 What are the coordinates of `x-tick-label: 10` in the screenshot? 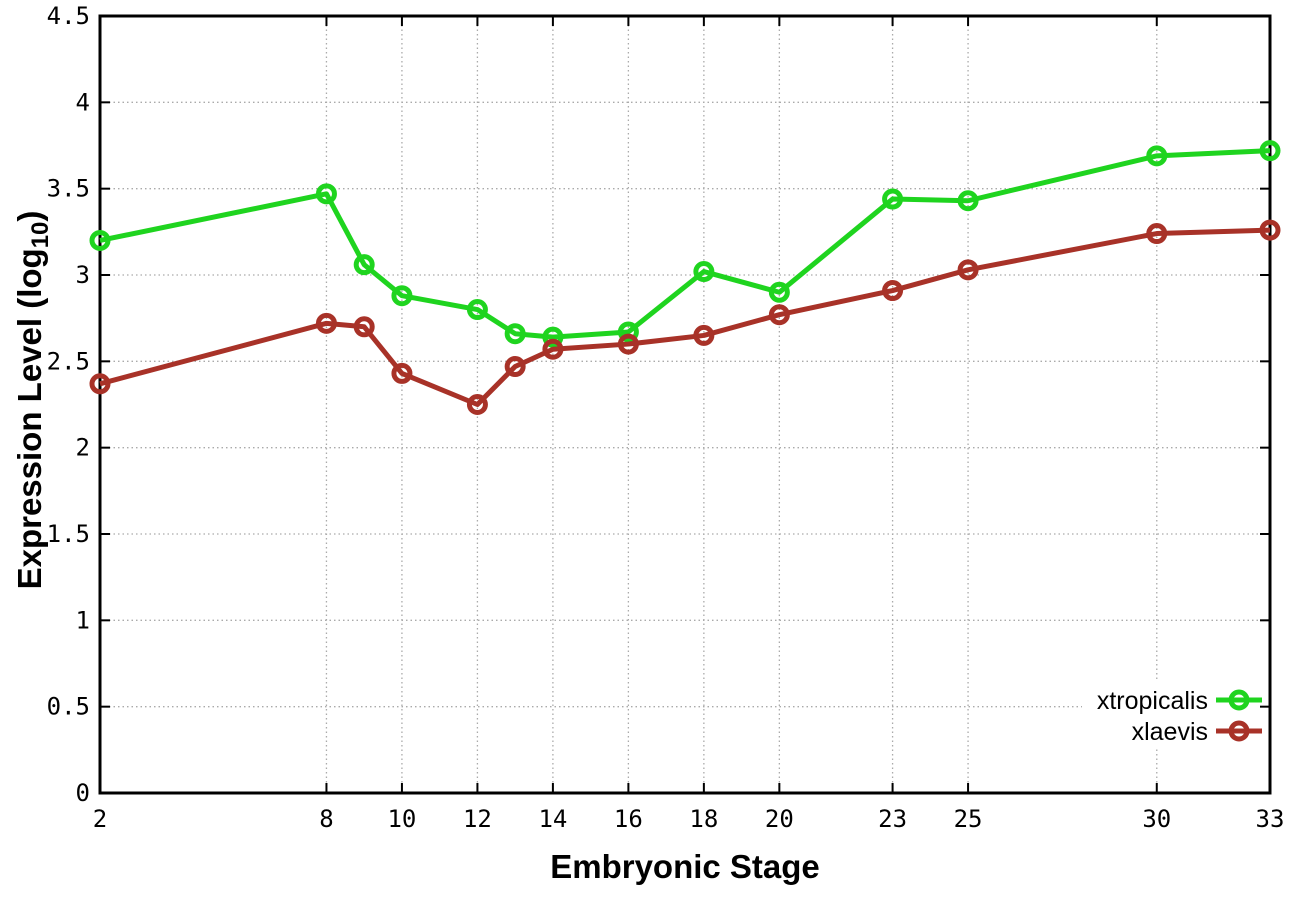 It's located at (401, 819).